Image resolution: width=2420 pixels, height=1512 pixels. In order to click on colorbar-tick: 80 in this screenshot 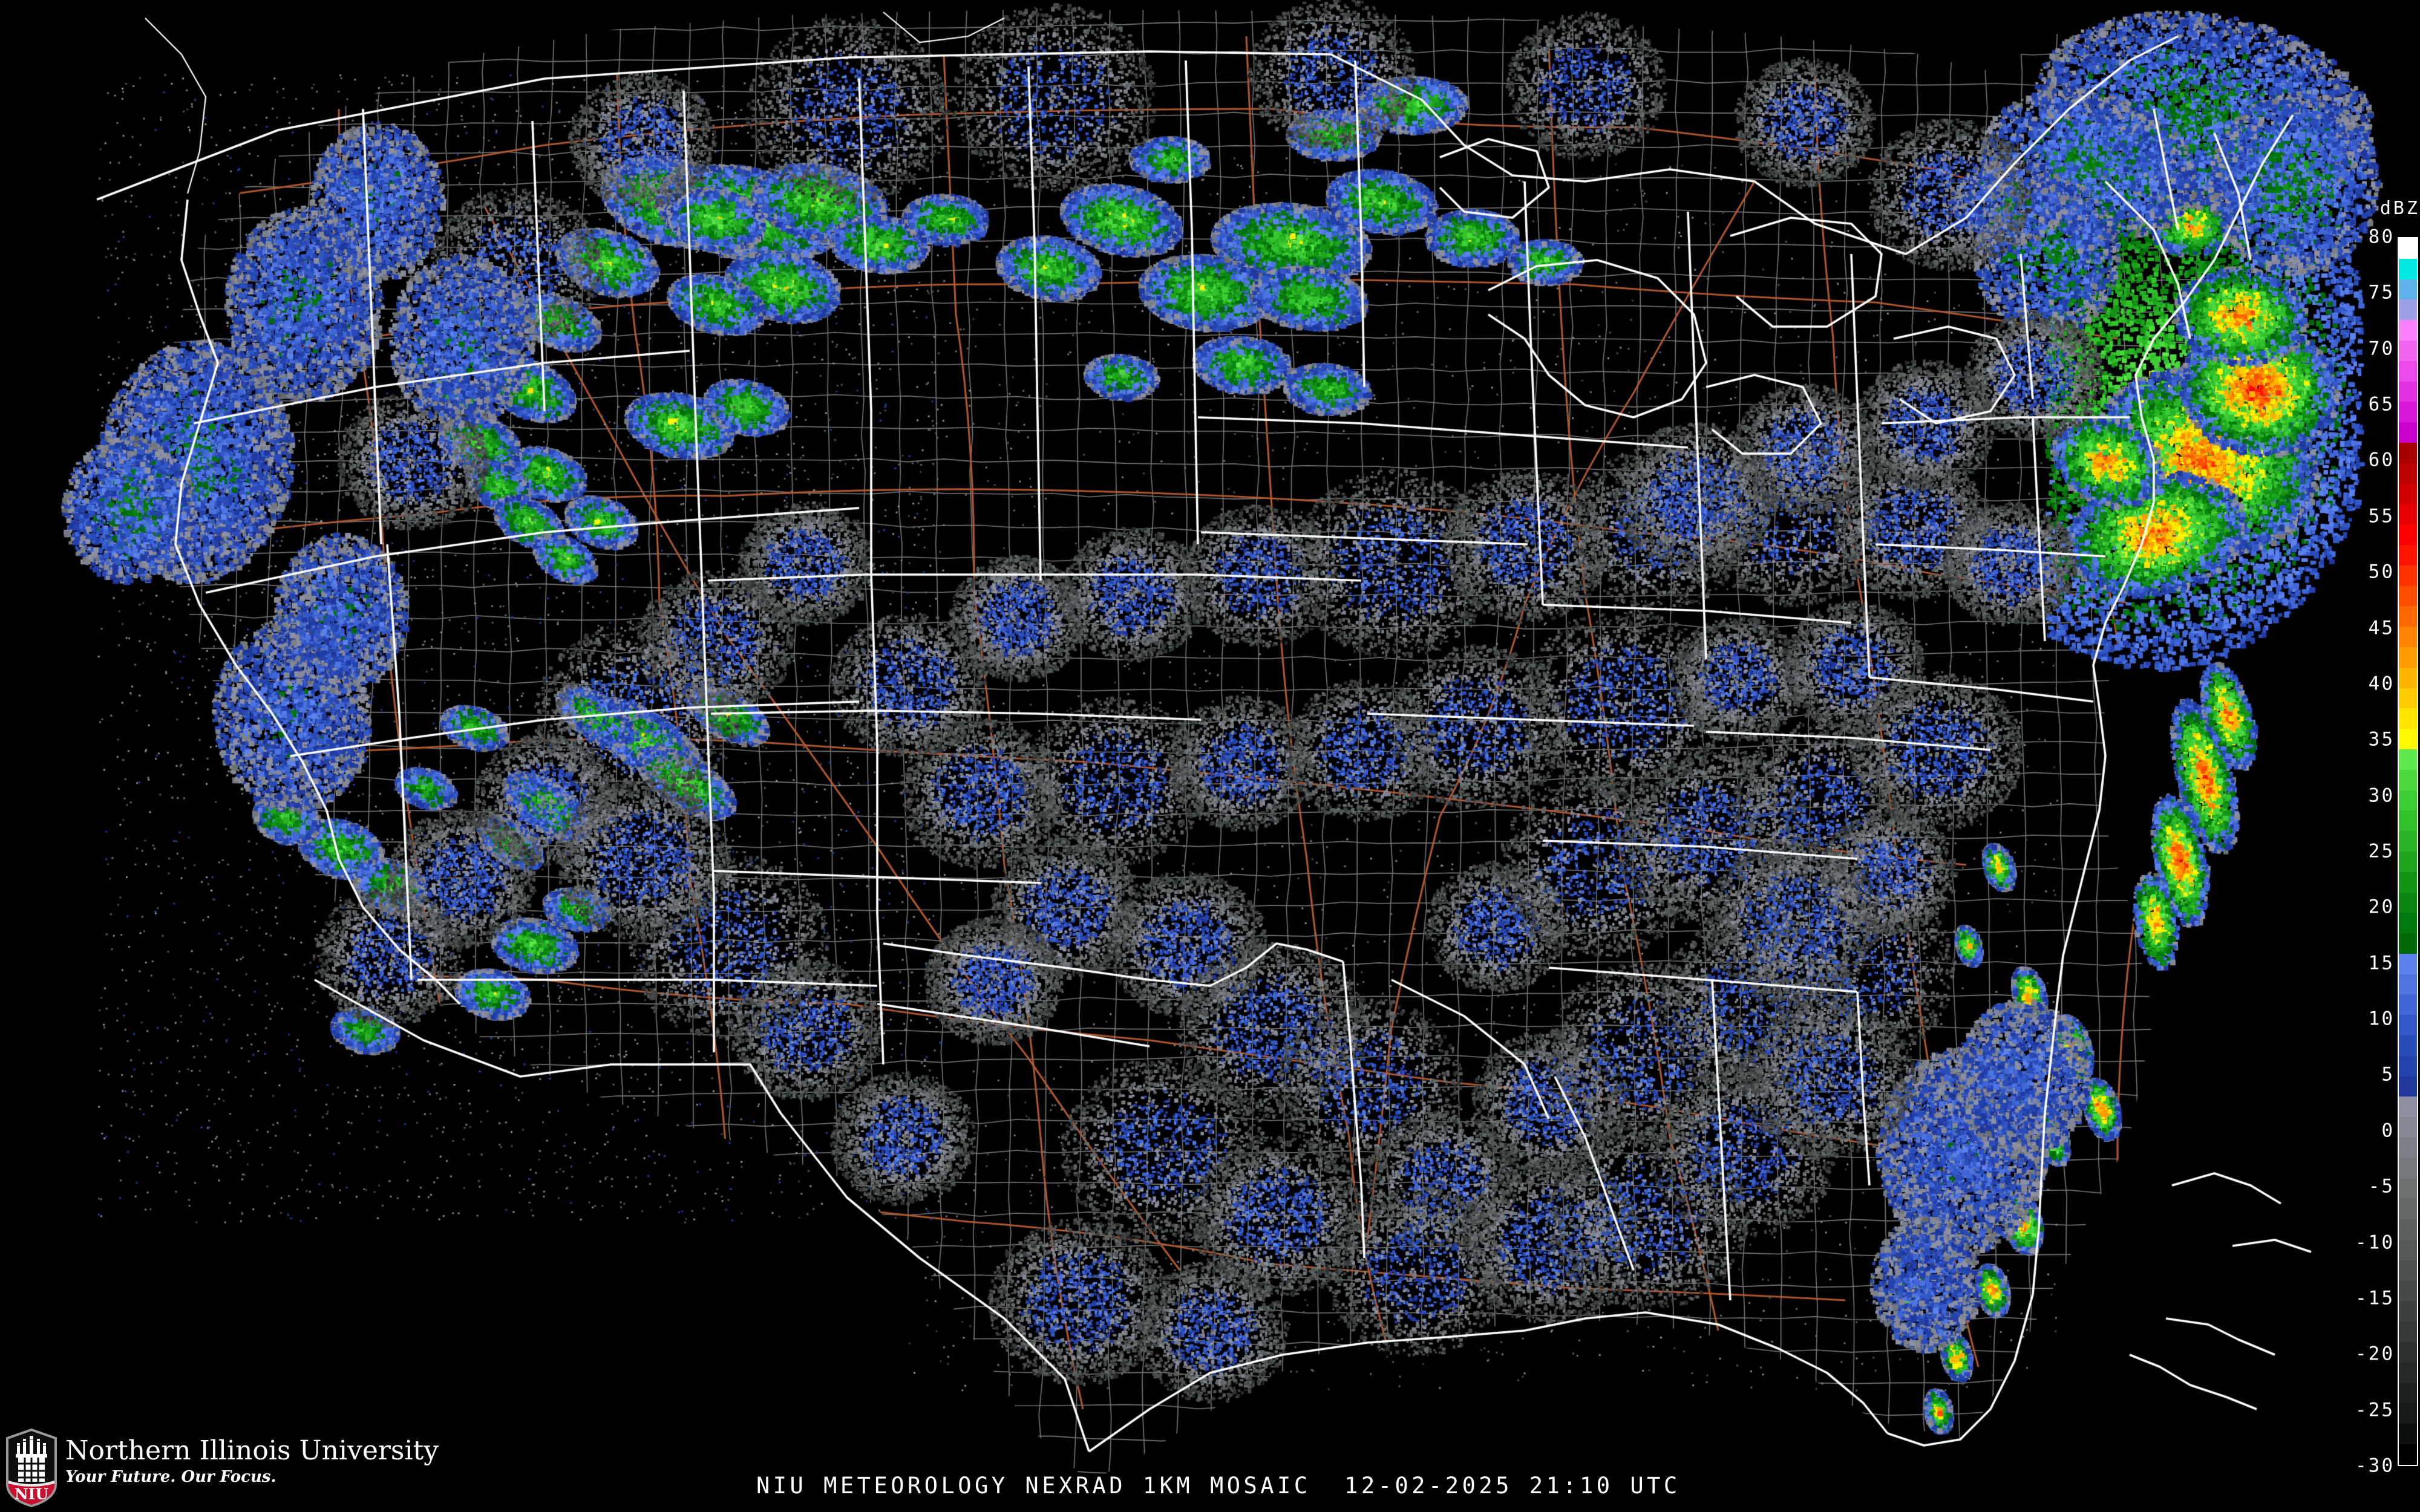, I will do `click(2381, 237)`.